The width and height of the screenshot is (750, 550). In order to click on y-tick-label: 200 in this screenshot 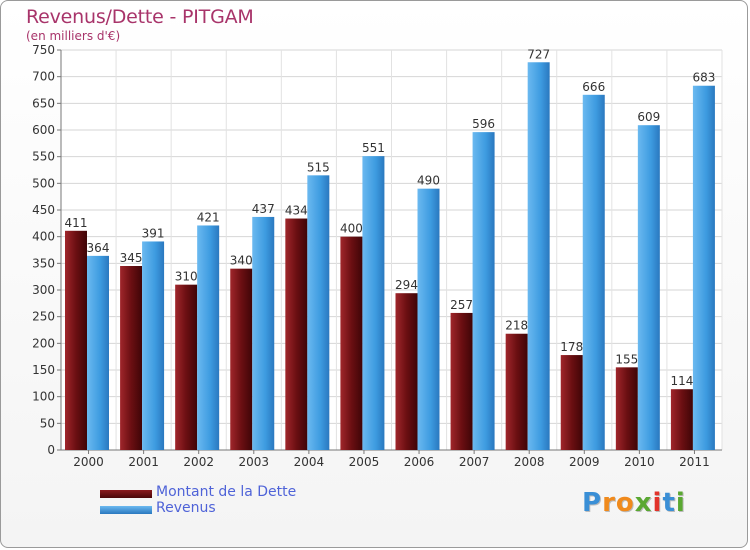, I will do `click(43, 343)`.